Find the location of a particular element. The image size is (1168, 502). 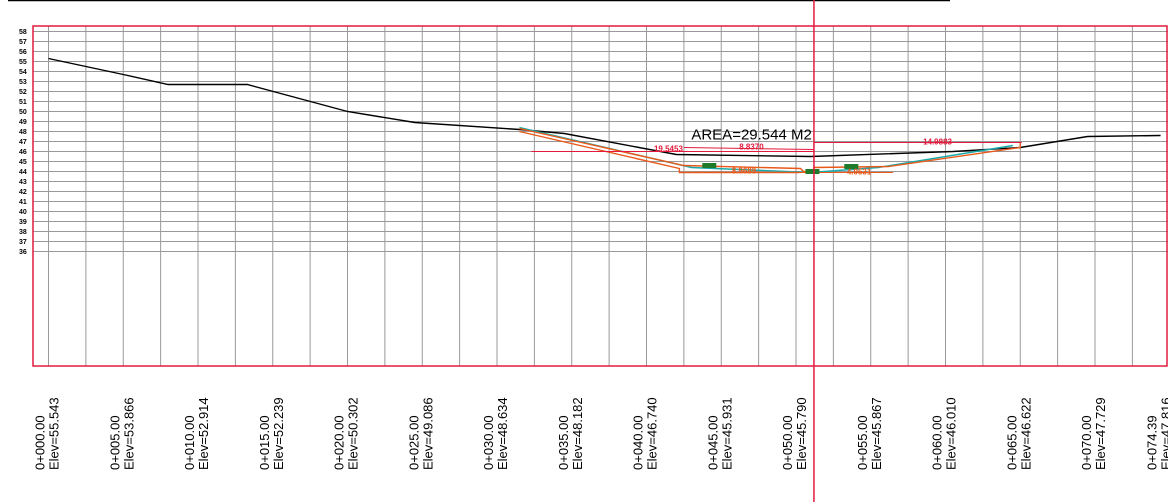

station-label: 0+045.00 Elev=45.931 is located at coordinates (719, 433).